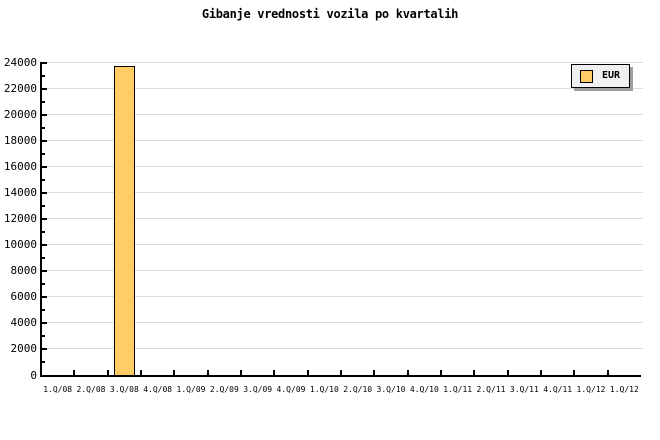 This screenshot has width=660, height=440. I want to click on x-axis-label: 3.Q/10, so click(391, 389).